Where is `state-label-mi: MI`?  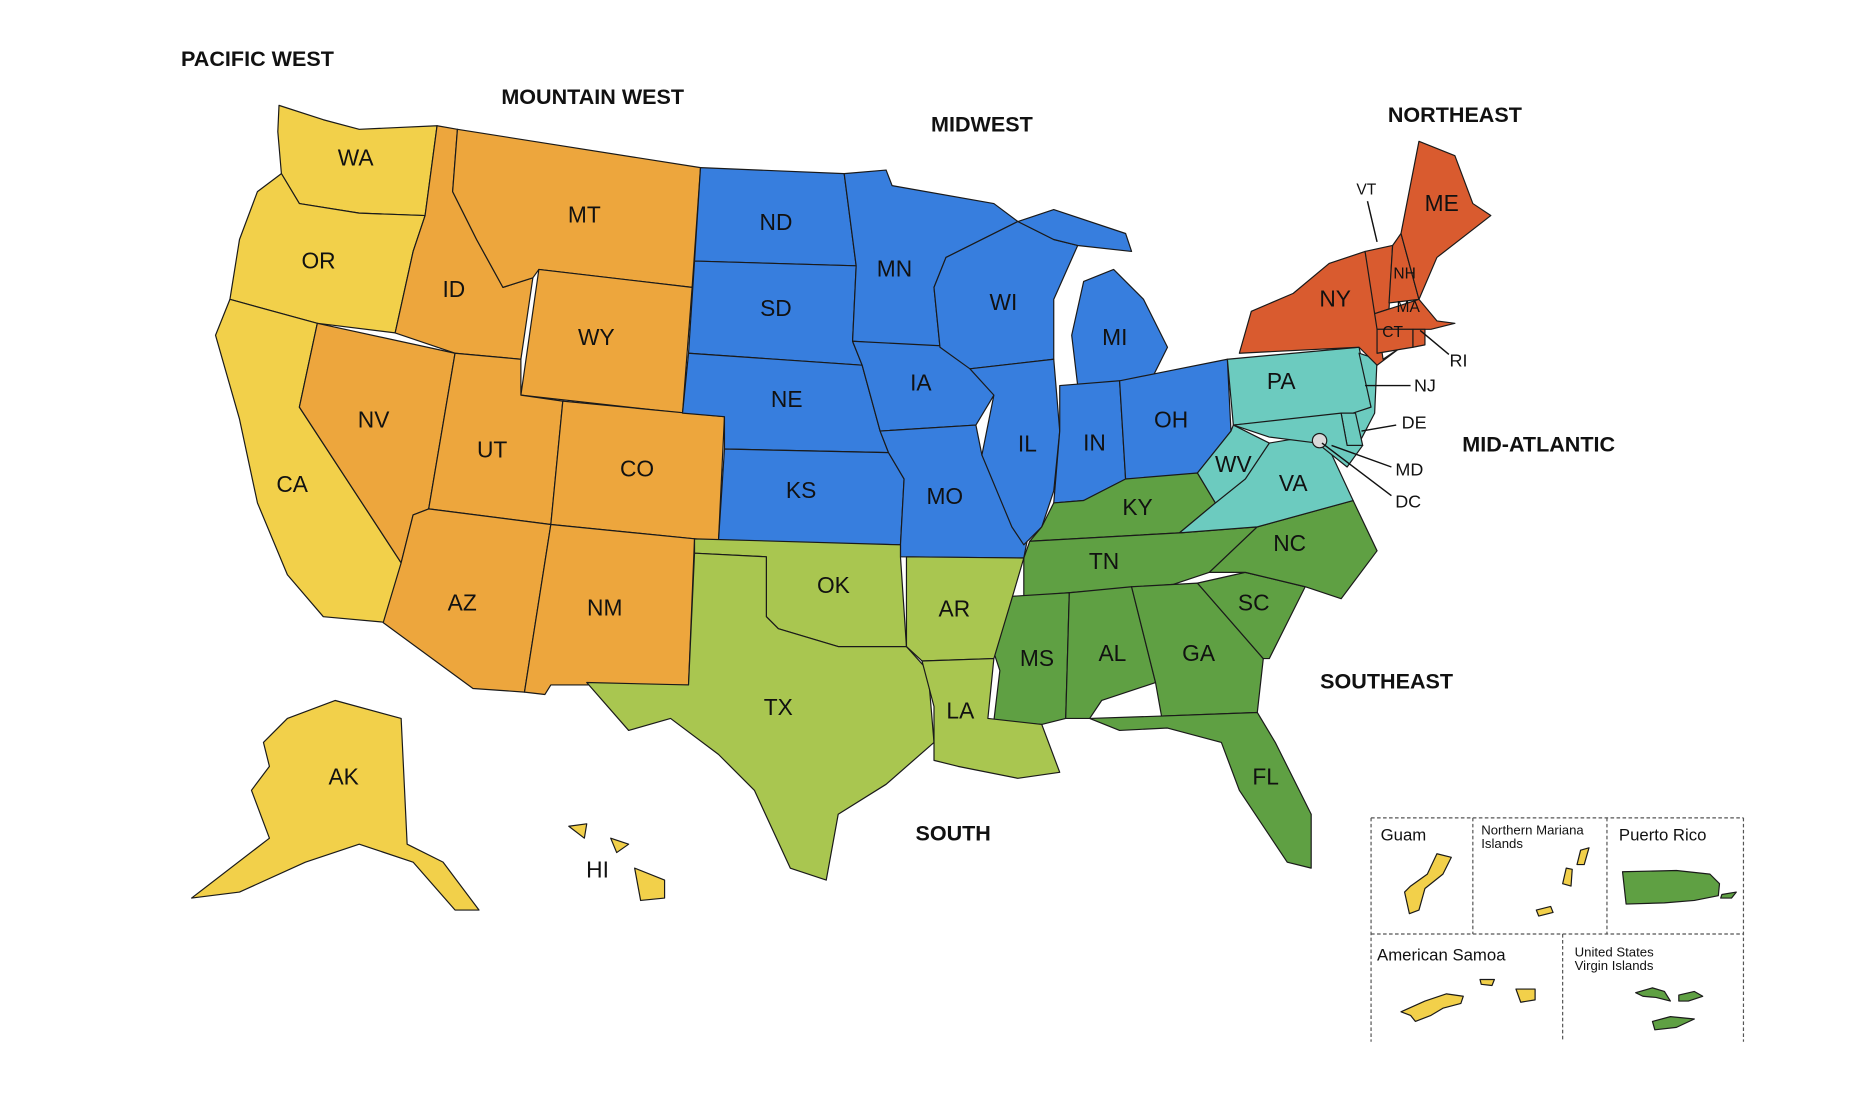
state-label-mi: MI is located at coordinates (1114, 337).